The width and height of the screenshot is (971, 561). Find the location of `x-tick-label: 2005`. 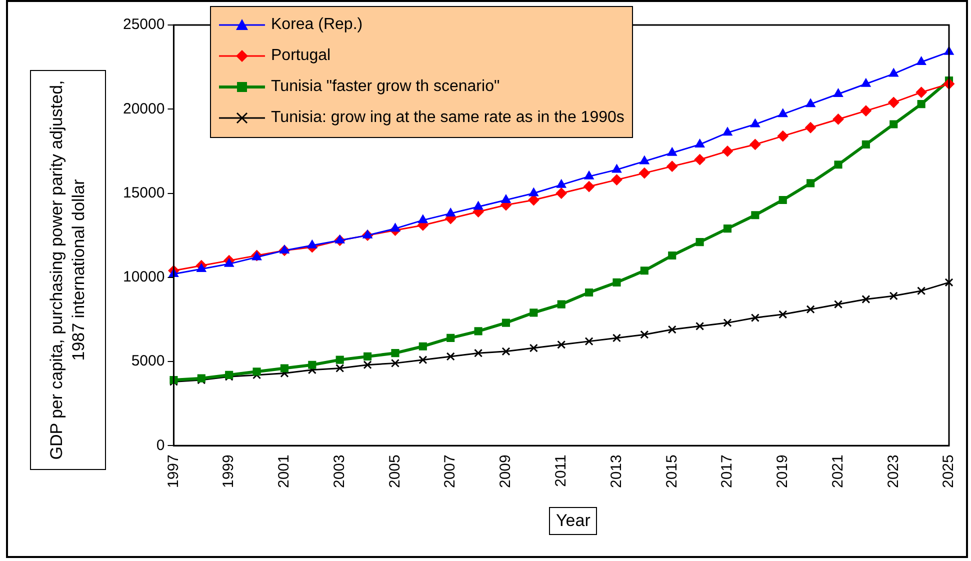

x-tick-label: 2005 is located at coordinates (395, 471).